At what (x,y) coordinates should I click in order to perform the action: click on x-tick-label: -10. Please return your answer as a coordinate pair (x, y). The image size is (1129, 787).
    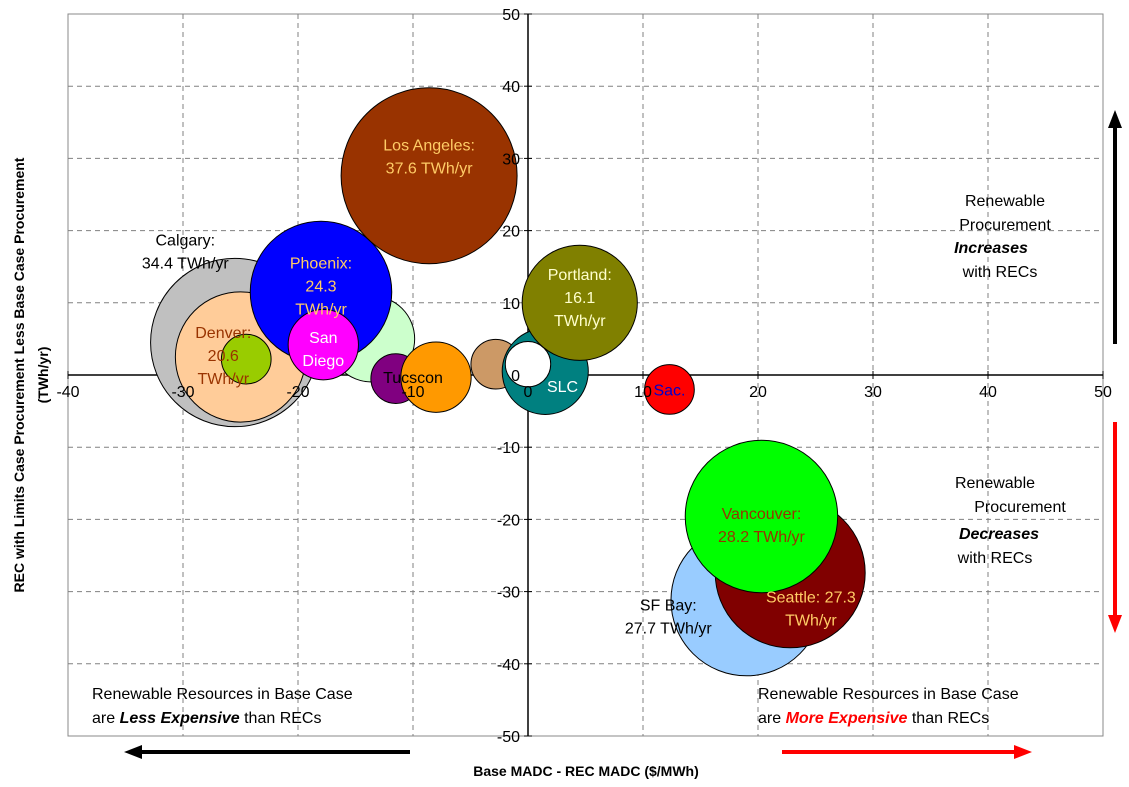
    Looking at the image, I should click on (412, 392).